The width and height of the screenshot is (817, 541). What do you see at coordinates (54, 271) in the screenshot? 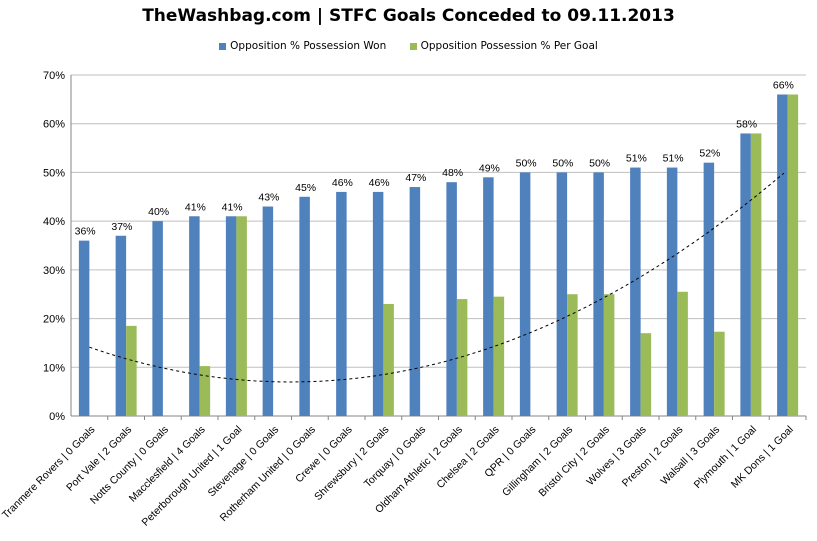
I see `y-tick-label: 30%` at bounding box center [54, 271].